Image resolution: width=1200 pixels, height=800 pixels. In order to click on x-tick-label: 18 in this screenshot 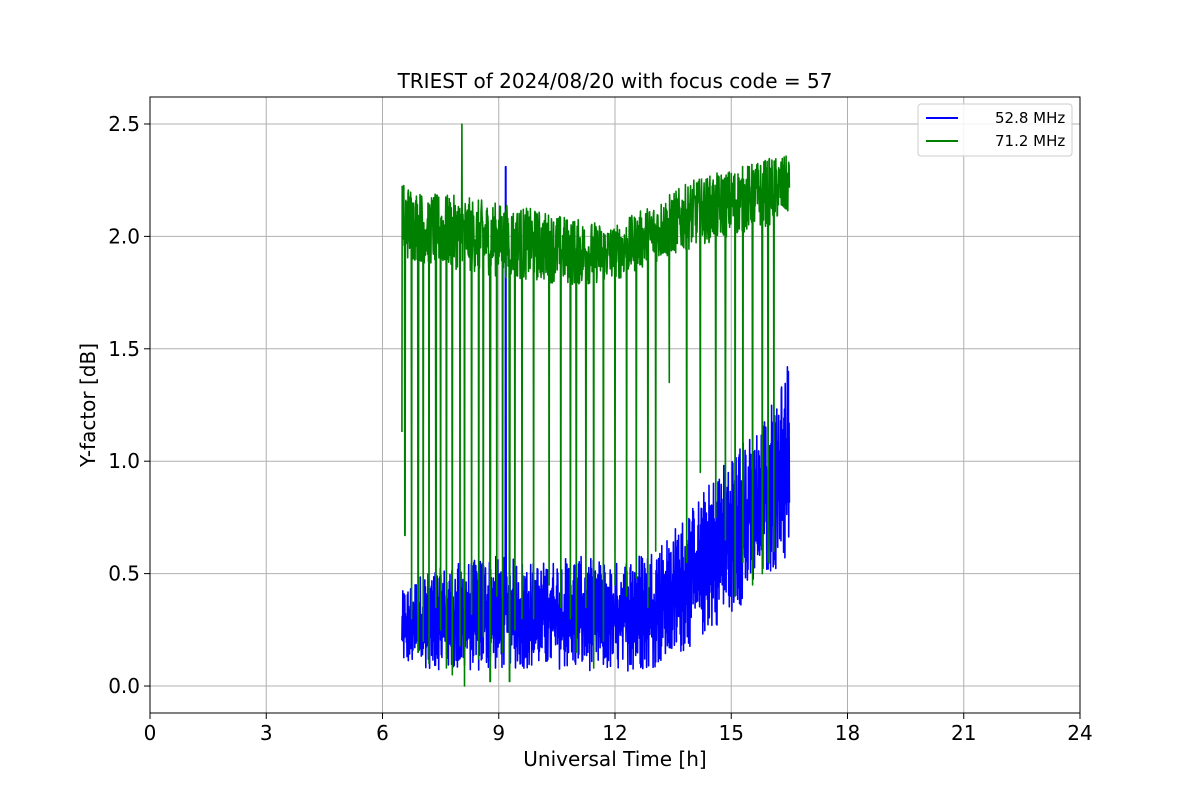, I will do `click(847, 733)`.